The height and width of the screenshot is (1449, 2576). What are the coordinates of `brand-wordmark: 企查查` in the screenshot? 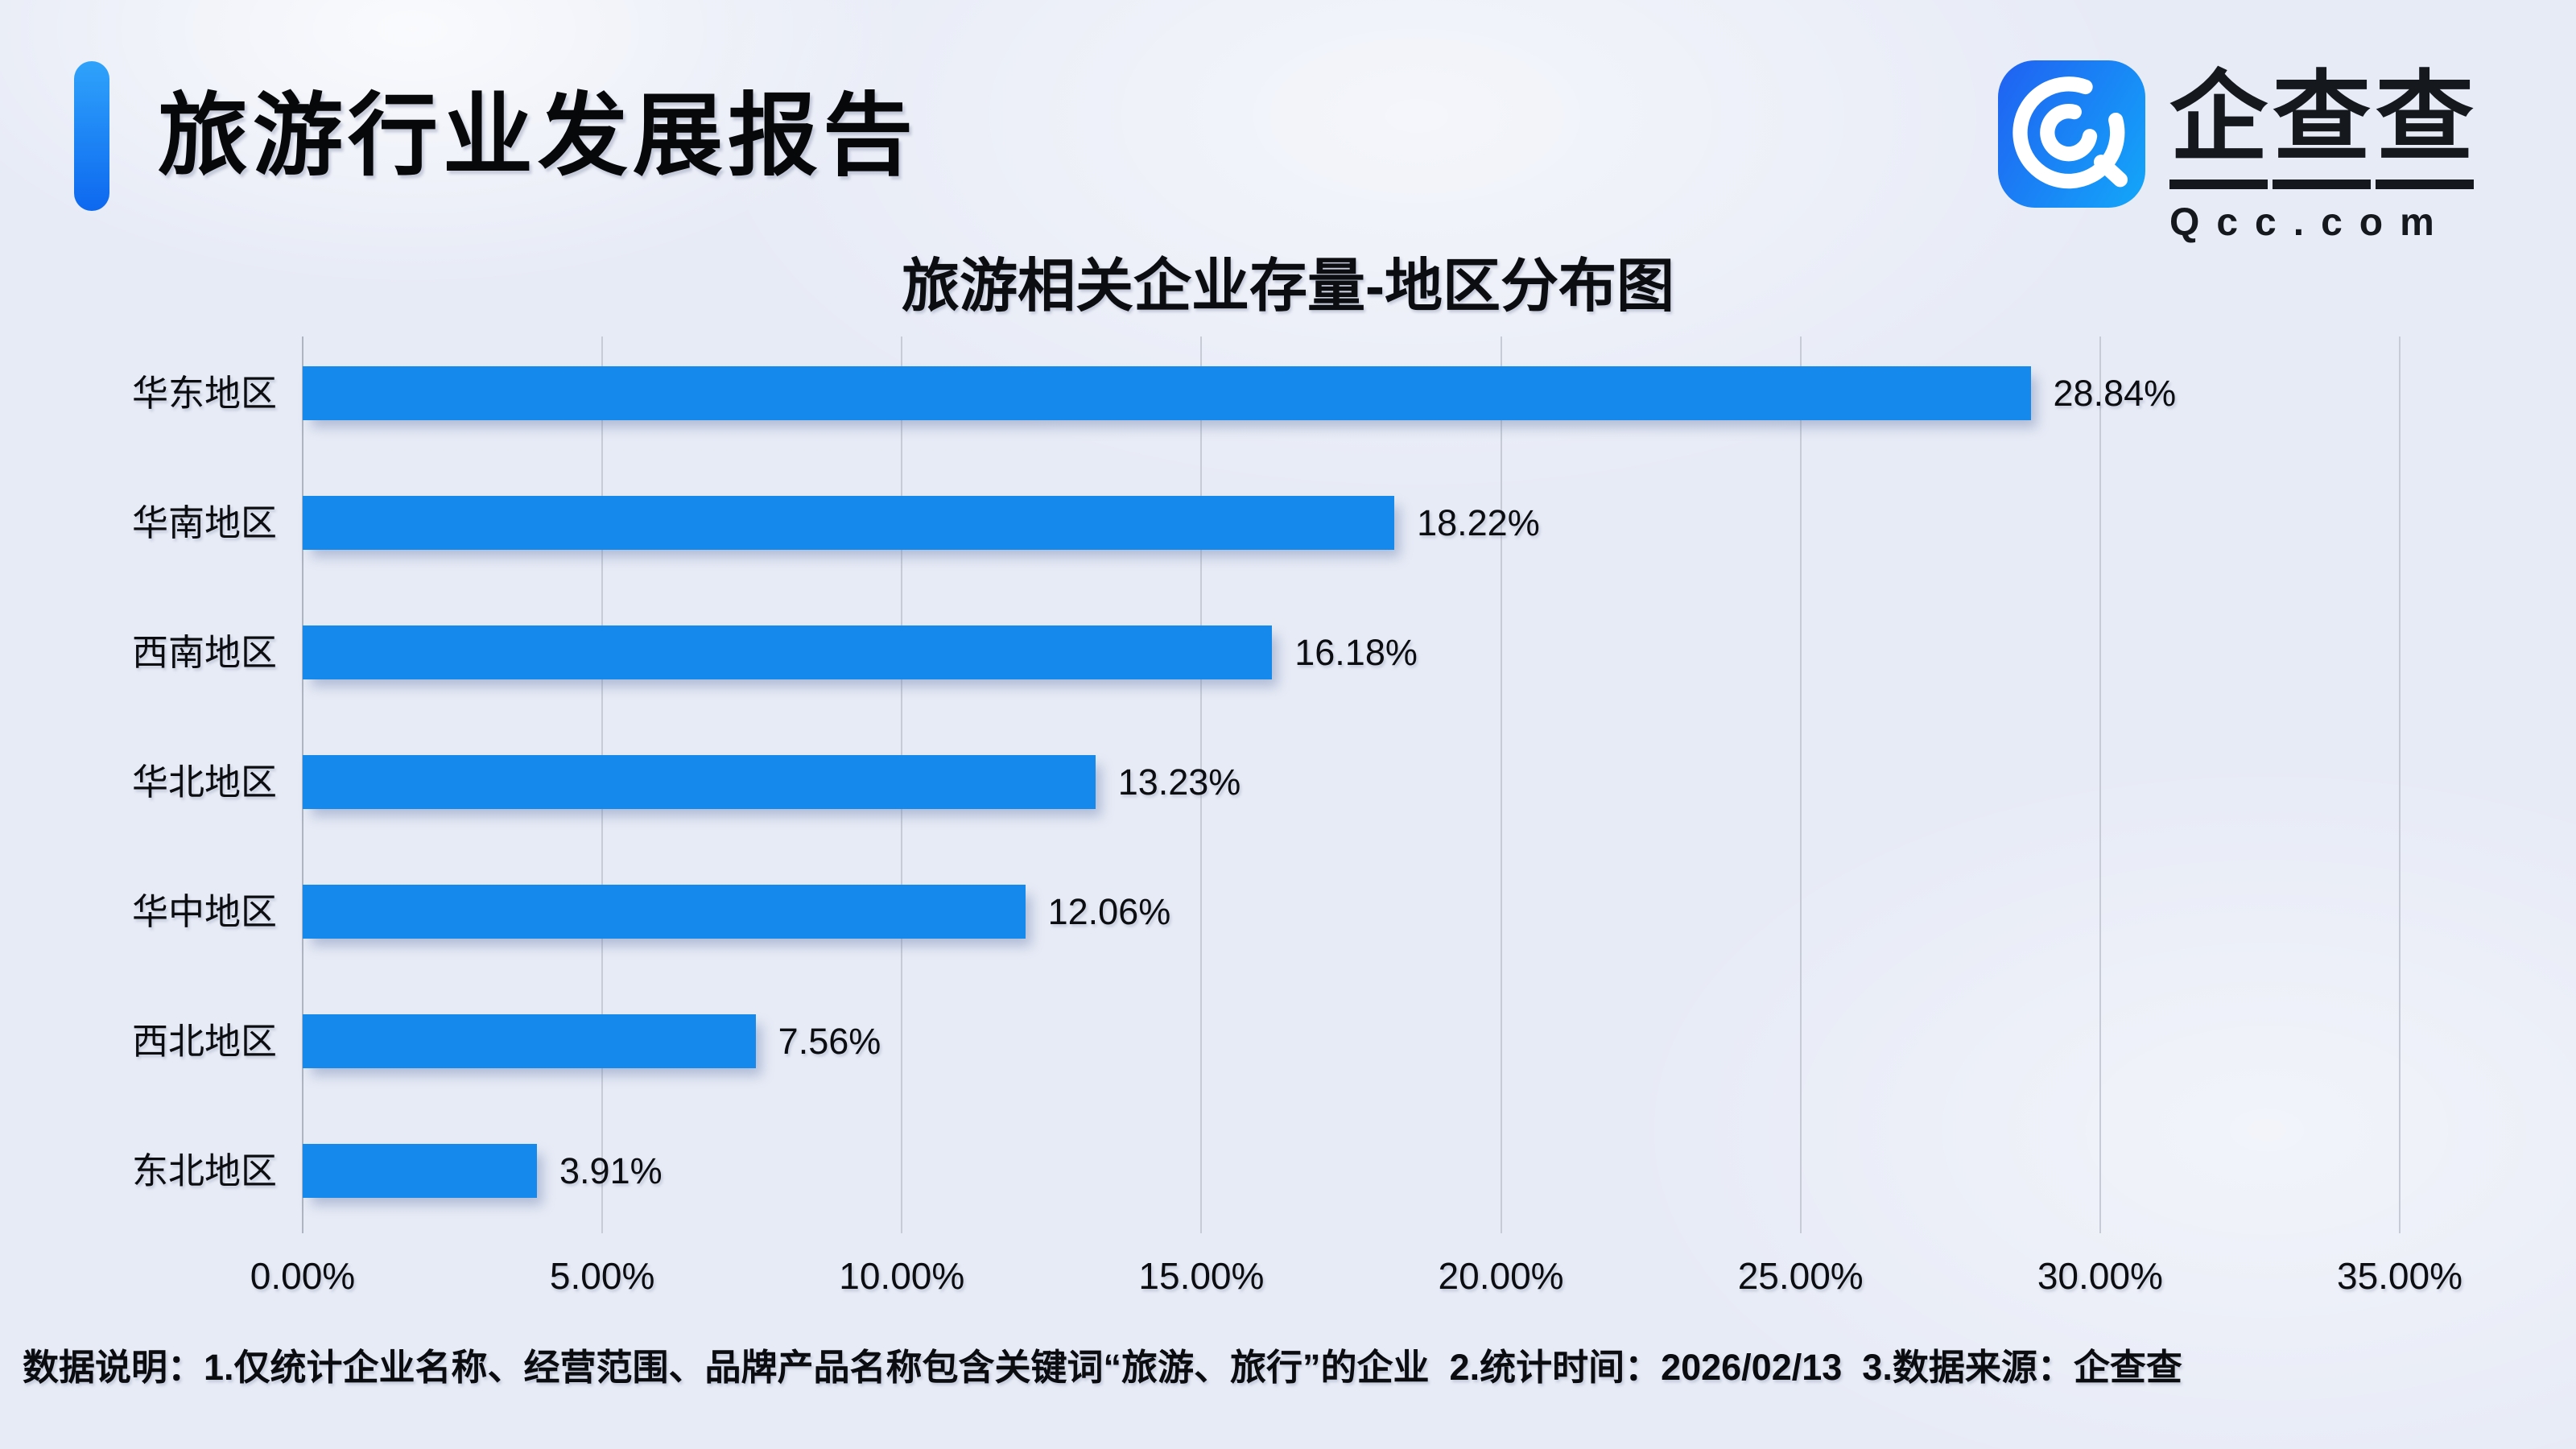 It's located at (2321, 124).